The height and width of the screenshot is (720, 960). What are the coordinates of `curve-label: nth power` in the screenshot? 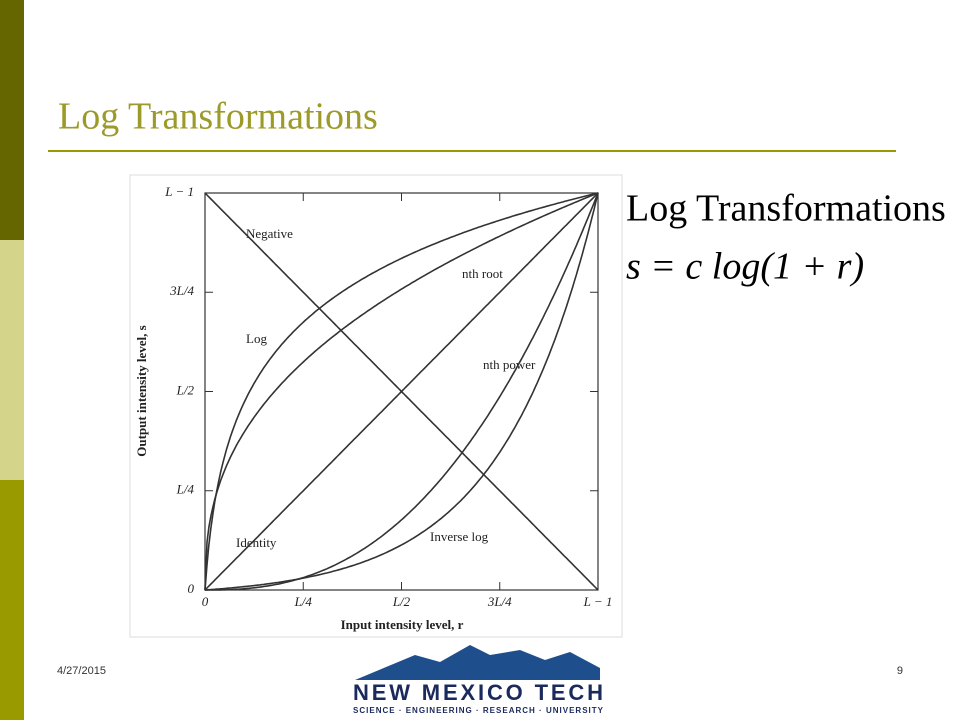 It's located at (509, 364).